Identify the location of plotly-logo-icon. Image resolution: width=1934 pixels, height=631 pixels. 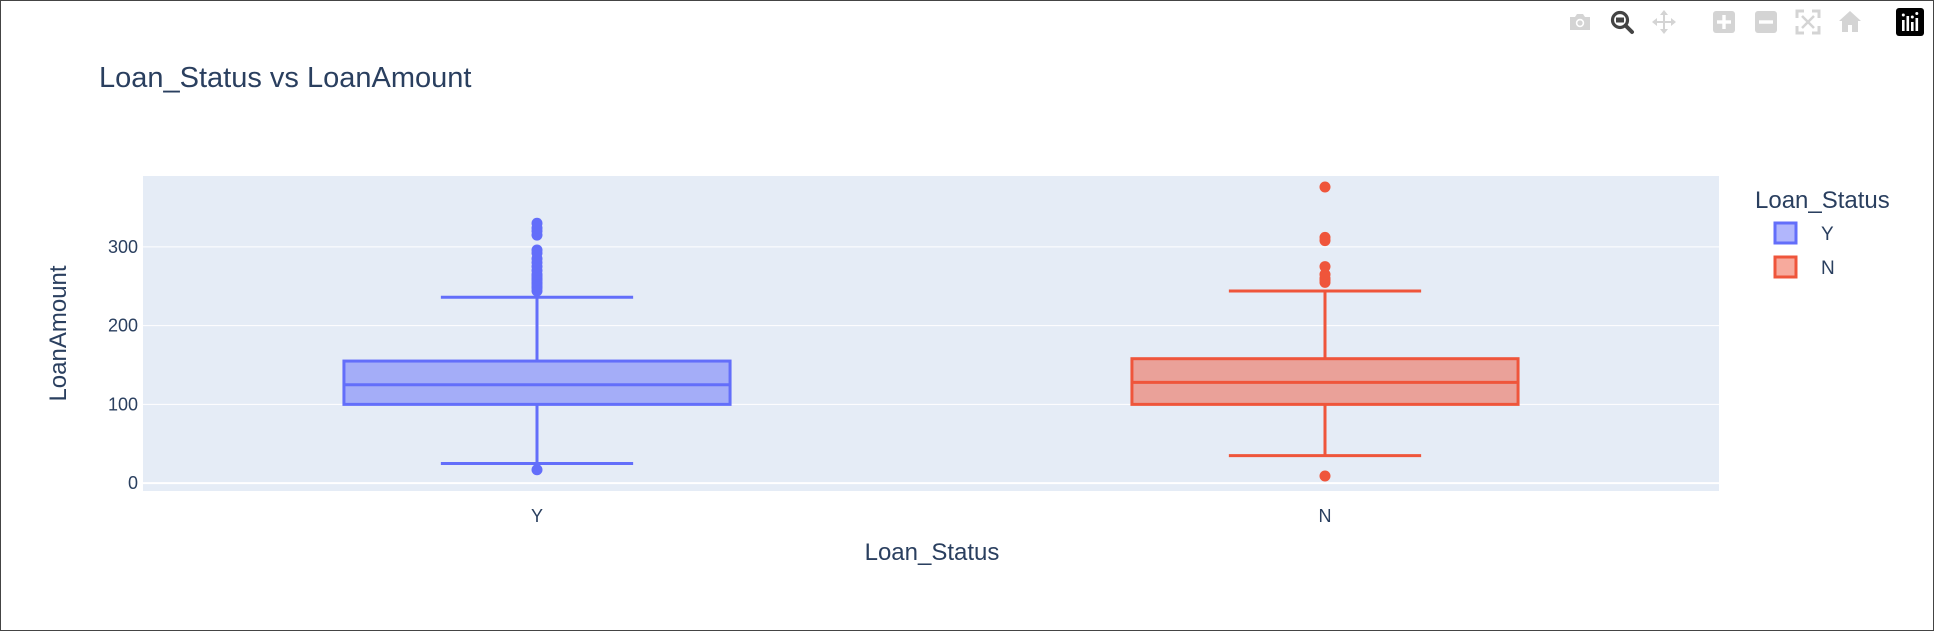
(1910, 22).